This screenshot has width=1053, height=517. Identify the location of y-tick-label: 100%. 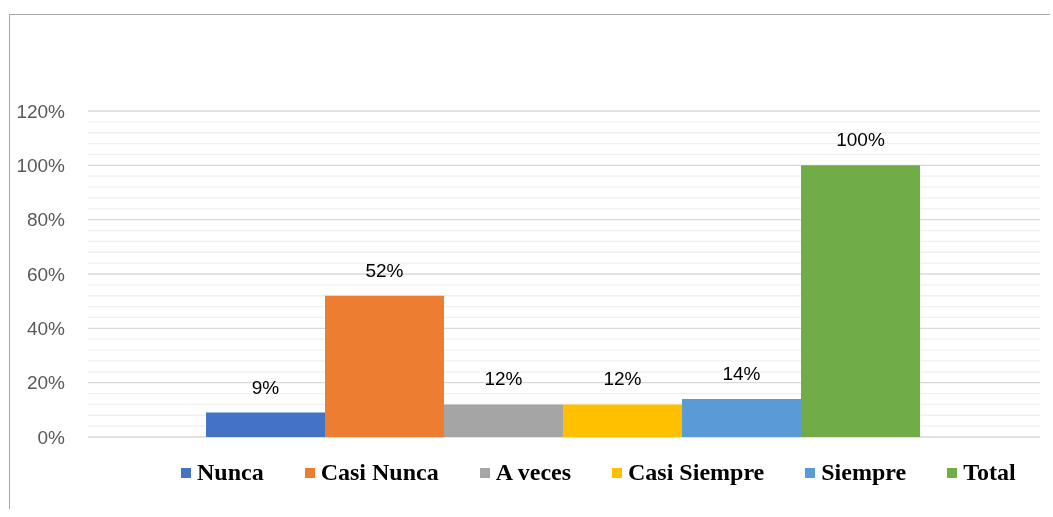
(41, 166).